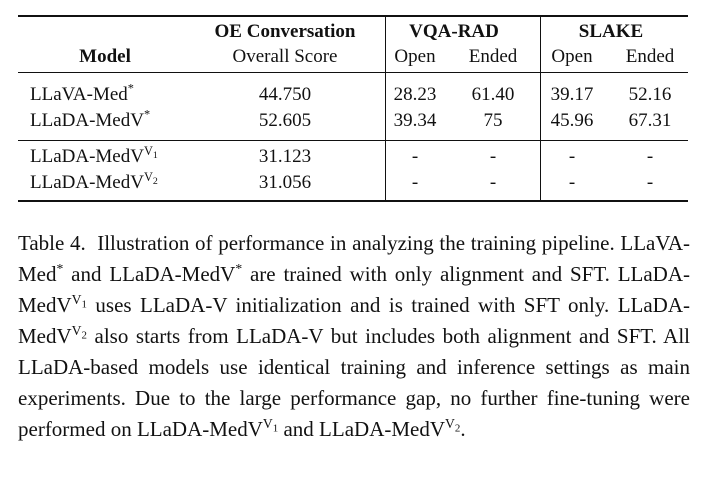 The width and height of the screenshot is (705, 483). Describe the element at coordinates (285, 31) in the screenshot. I see `group-title: OE Conversation` at that location.